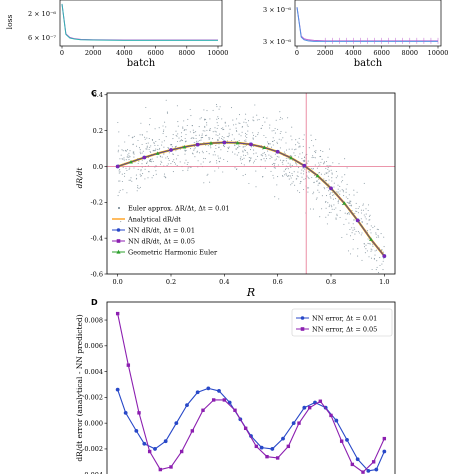 The image size is (474, 474). What do you see at coordinates (277, 42) in the screenshot?
I see `panel-b-y-tick: 3 × 10⁻⁶` at bounding box center [277, 42].